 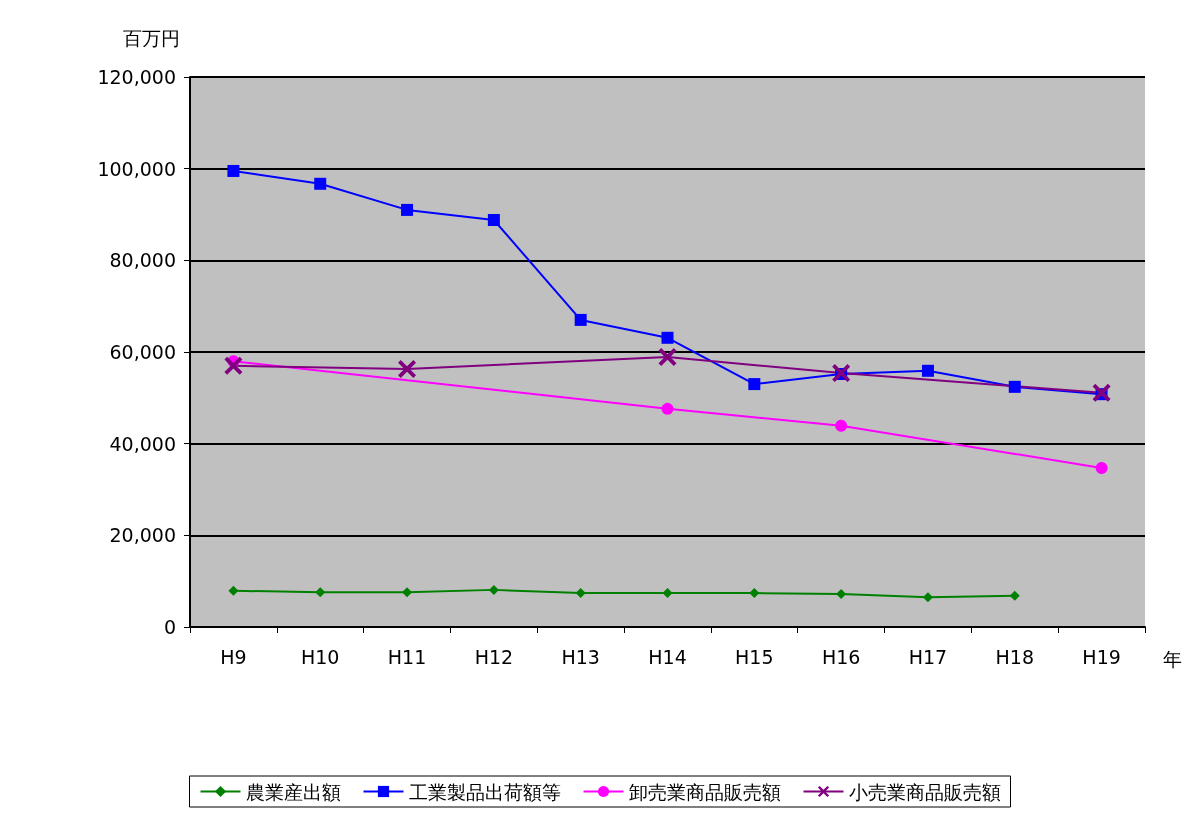 I want to click on y-tick-label: 60,000, so click(x=142, y=352).